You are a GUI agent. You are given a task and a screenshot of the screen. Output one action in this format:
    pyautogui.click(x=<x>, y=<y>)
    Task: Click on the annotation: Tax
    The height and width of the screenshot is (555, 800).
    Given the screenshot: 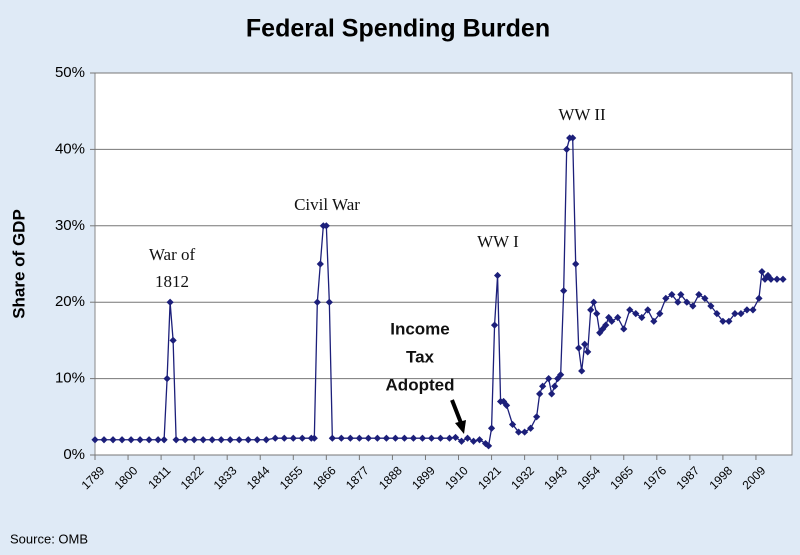 What is the action you would take?
    pyautogui.click(x=420, y=356)
    